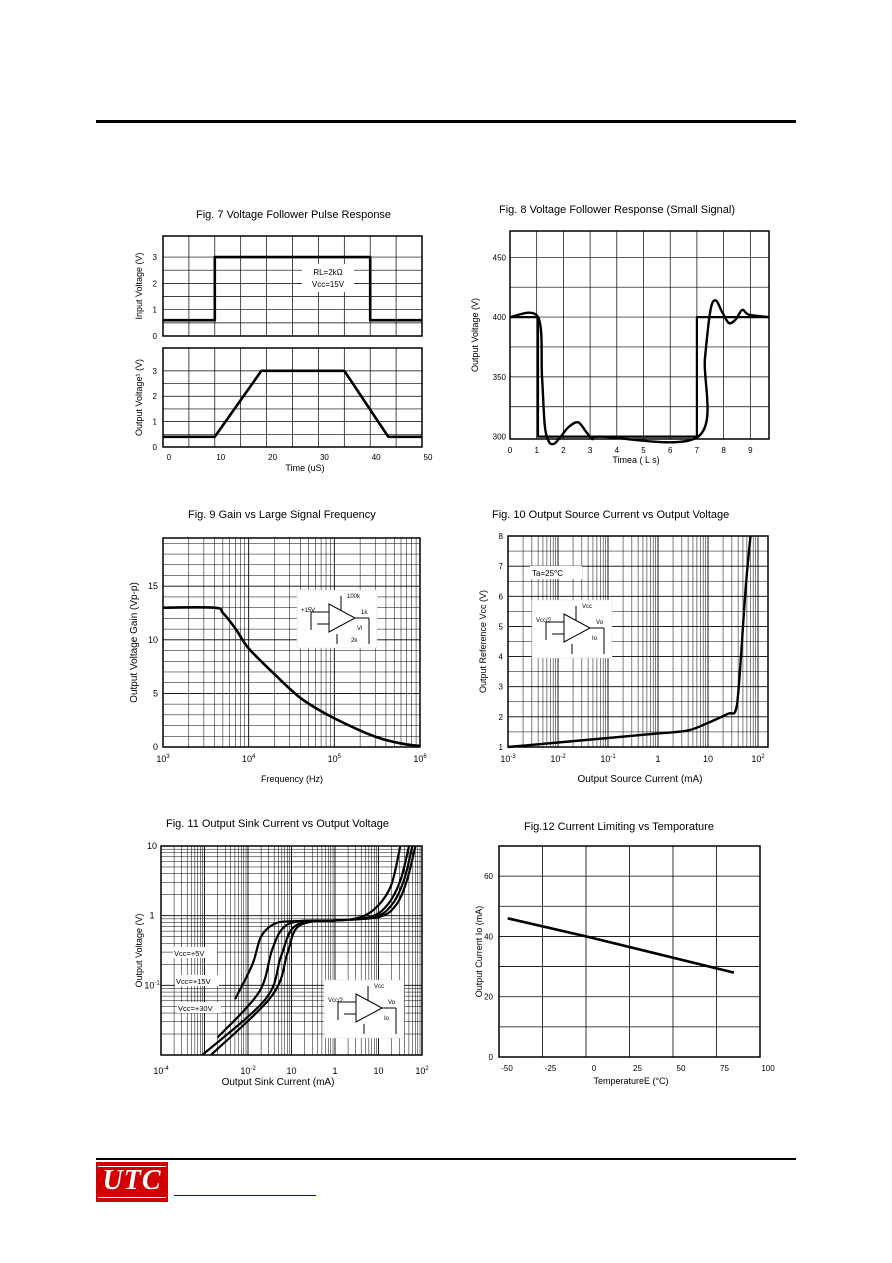  I want to click on fig7-bottom-ytick-label: 1, so click(155, 422).